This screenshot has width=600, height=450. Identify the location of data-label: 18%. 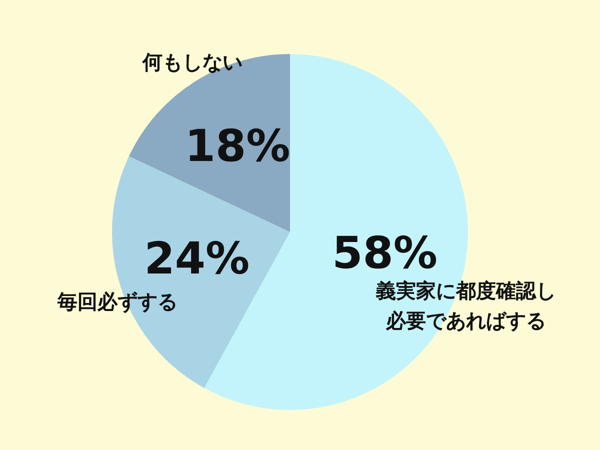
(237, 146).